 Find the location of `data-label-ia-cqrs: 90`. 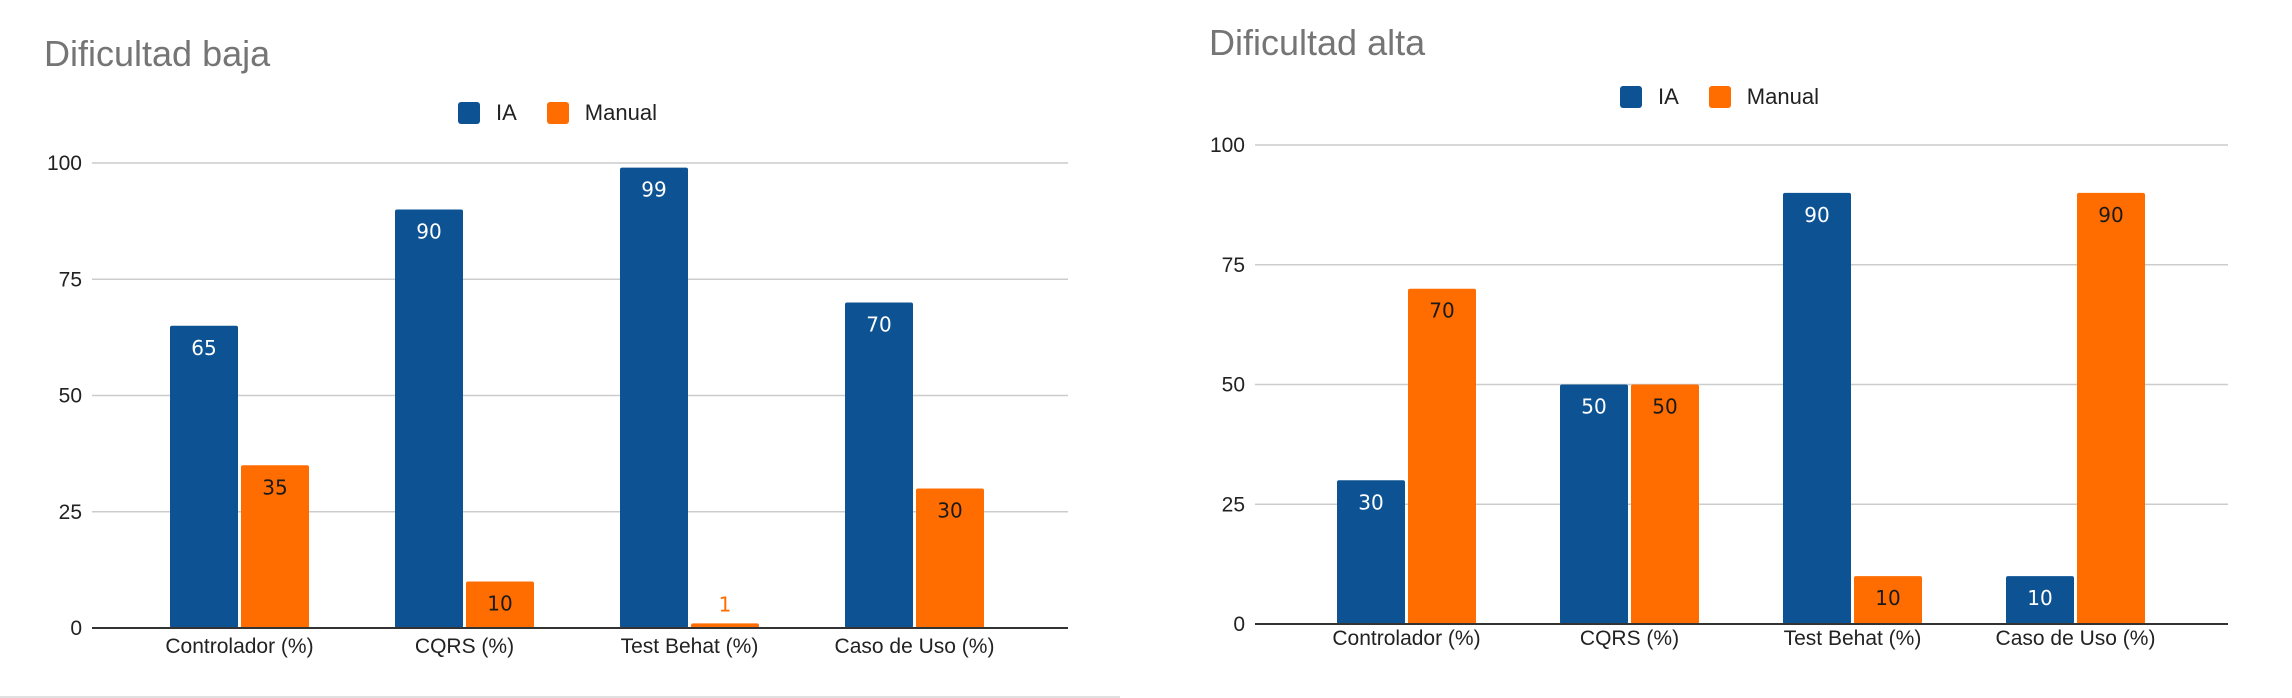

data-label-ia-cqrs: 90 is located at coordinates (428, 232).